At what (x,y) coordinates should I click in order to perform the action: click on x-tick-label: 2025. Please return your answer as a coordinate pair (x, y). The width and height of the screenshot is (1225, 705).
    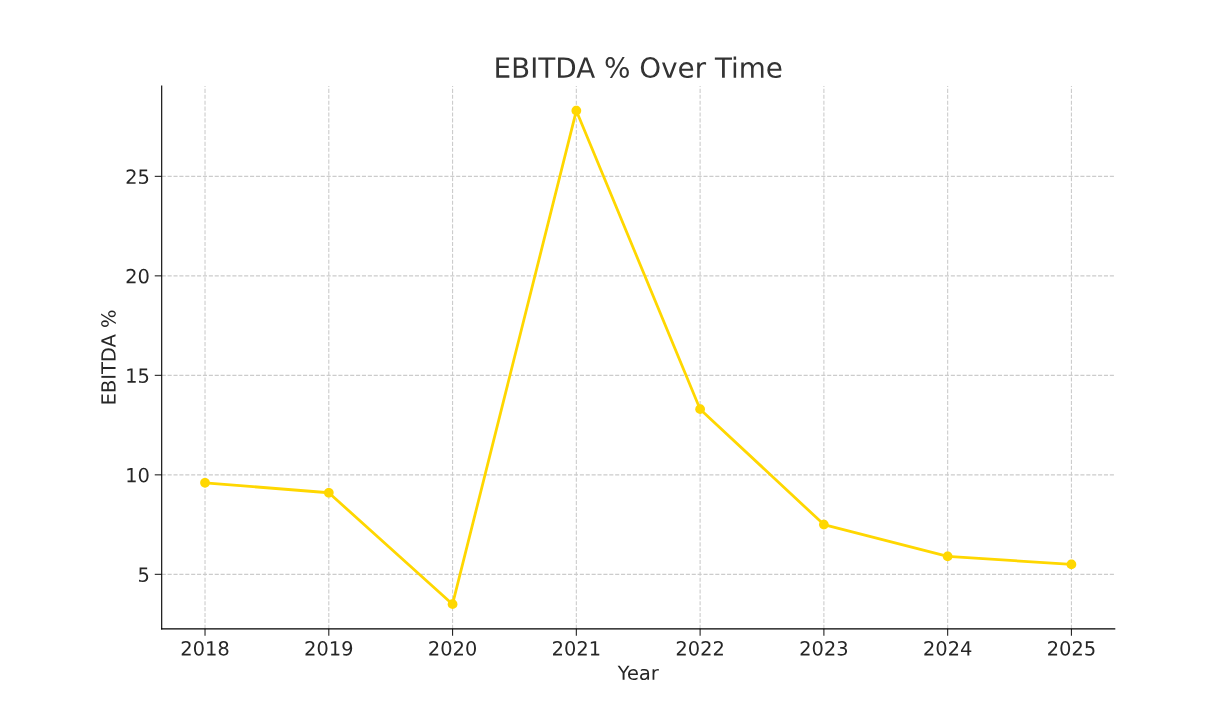
    Looking at the image, I should click on (1071, 648).